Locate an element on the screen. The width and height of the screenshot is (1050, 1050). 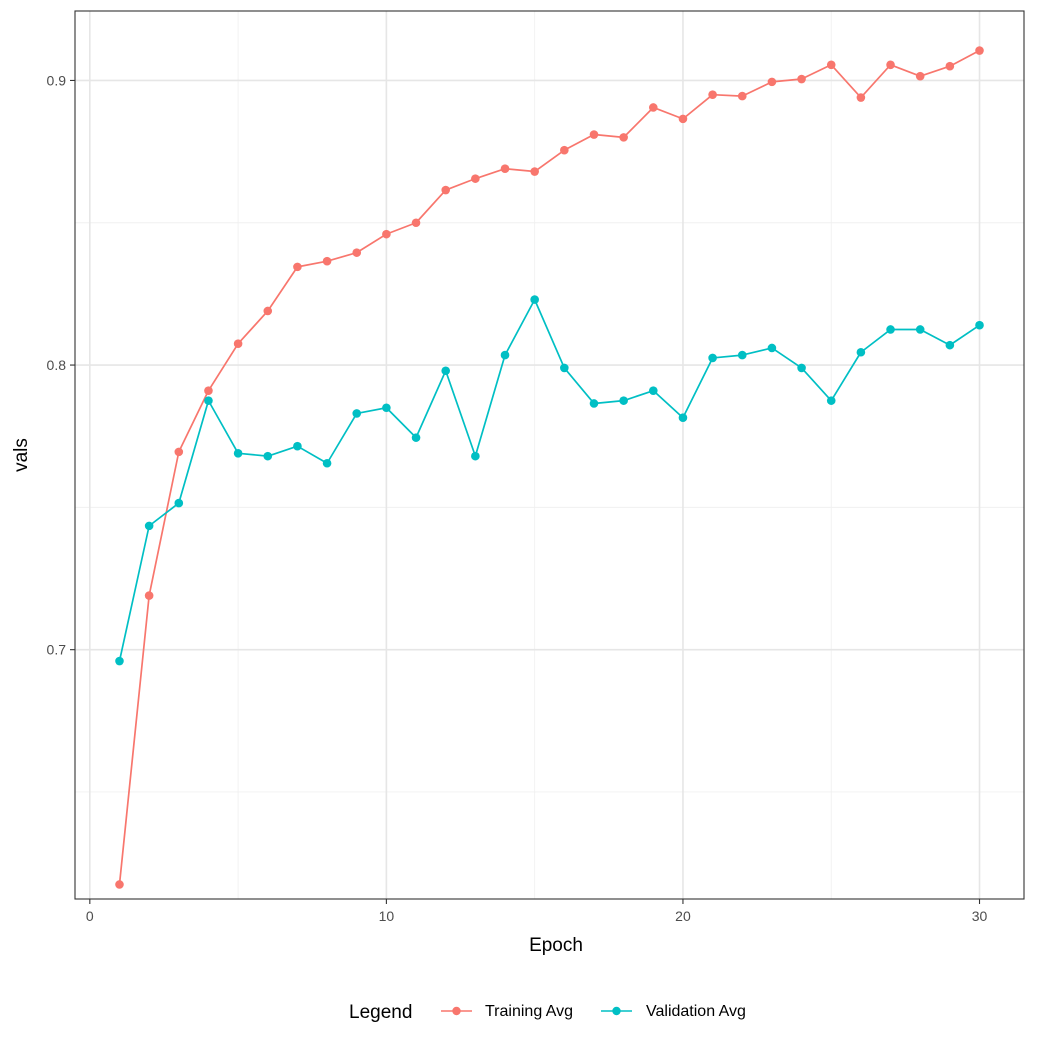
legend-item-validation: Validation Avg is located at coordinates (673, 1011).